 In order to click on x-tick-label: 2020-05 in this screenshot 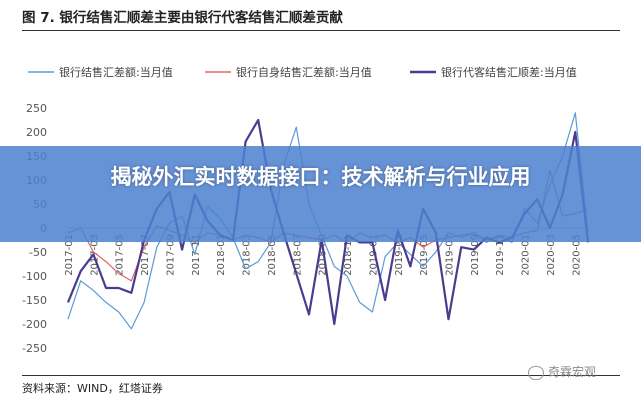, I will do `click(576, 255)`.